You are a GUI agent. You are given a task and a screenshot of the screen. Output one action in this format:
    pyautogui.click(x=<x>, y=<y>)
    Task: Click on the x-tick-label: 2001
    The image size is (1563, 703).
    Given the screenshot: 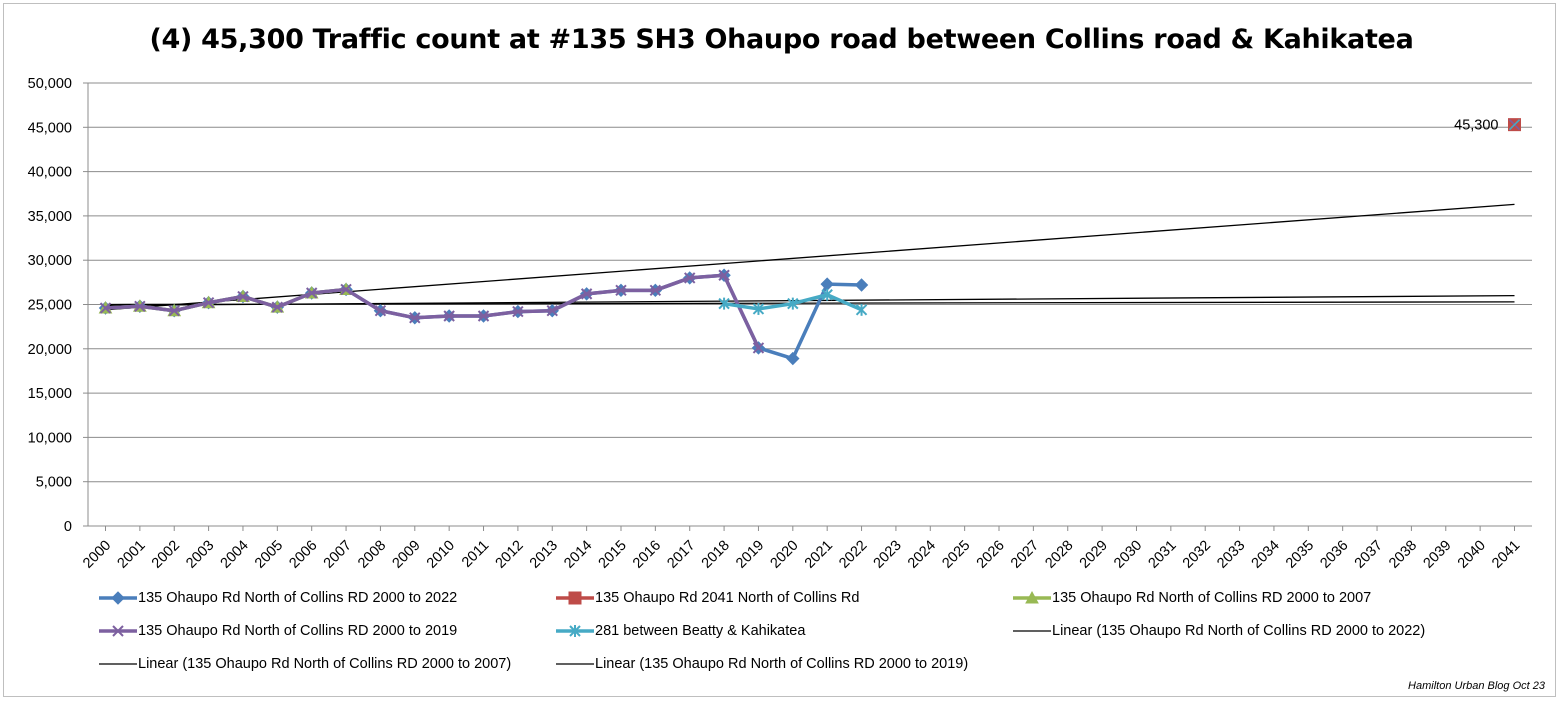 What is the action you would take?
    pyautogui.click(x=132, y=555)
    